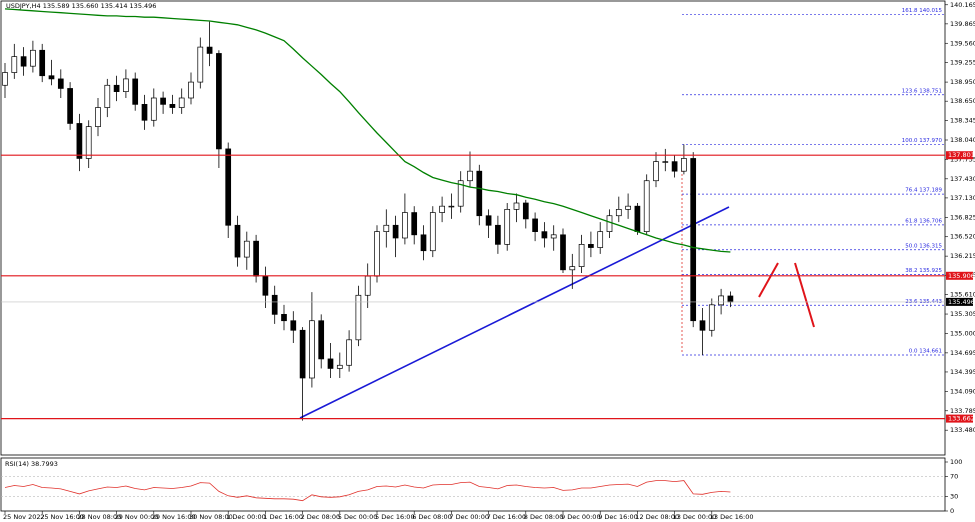 This screenshot has height=522, width=975. I want to click on fib-label: 123.6 138.751, so click(922, 91).